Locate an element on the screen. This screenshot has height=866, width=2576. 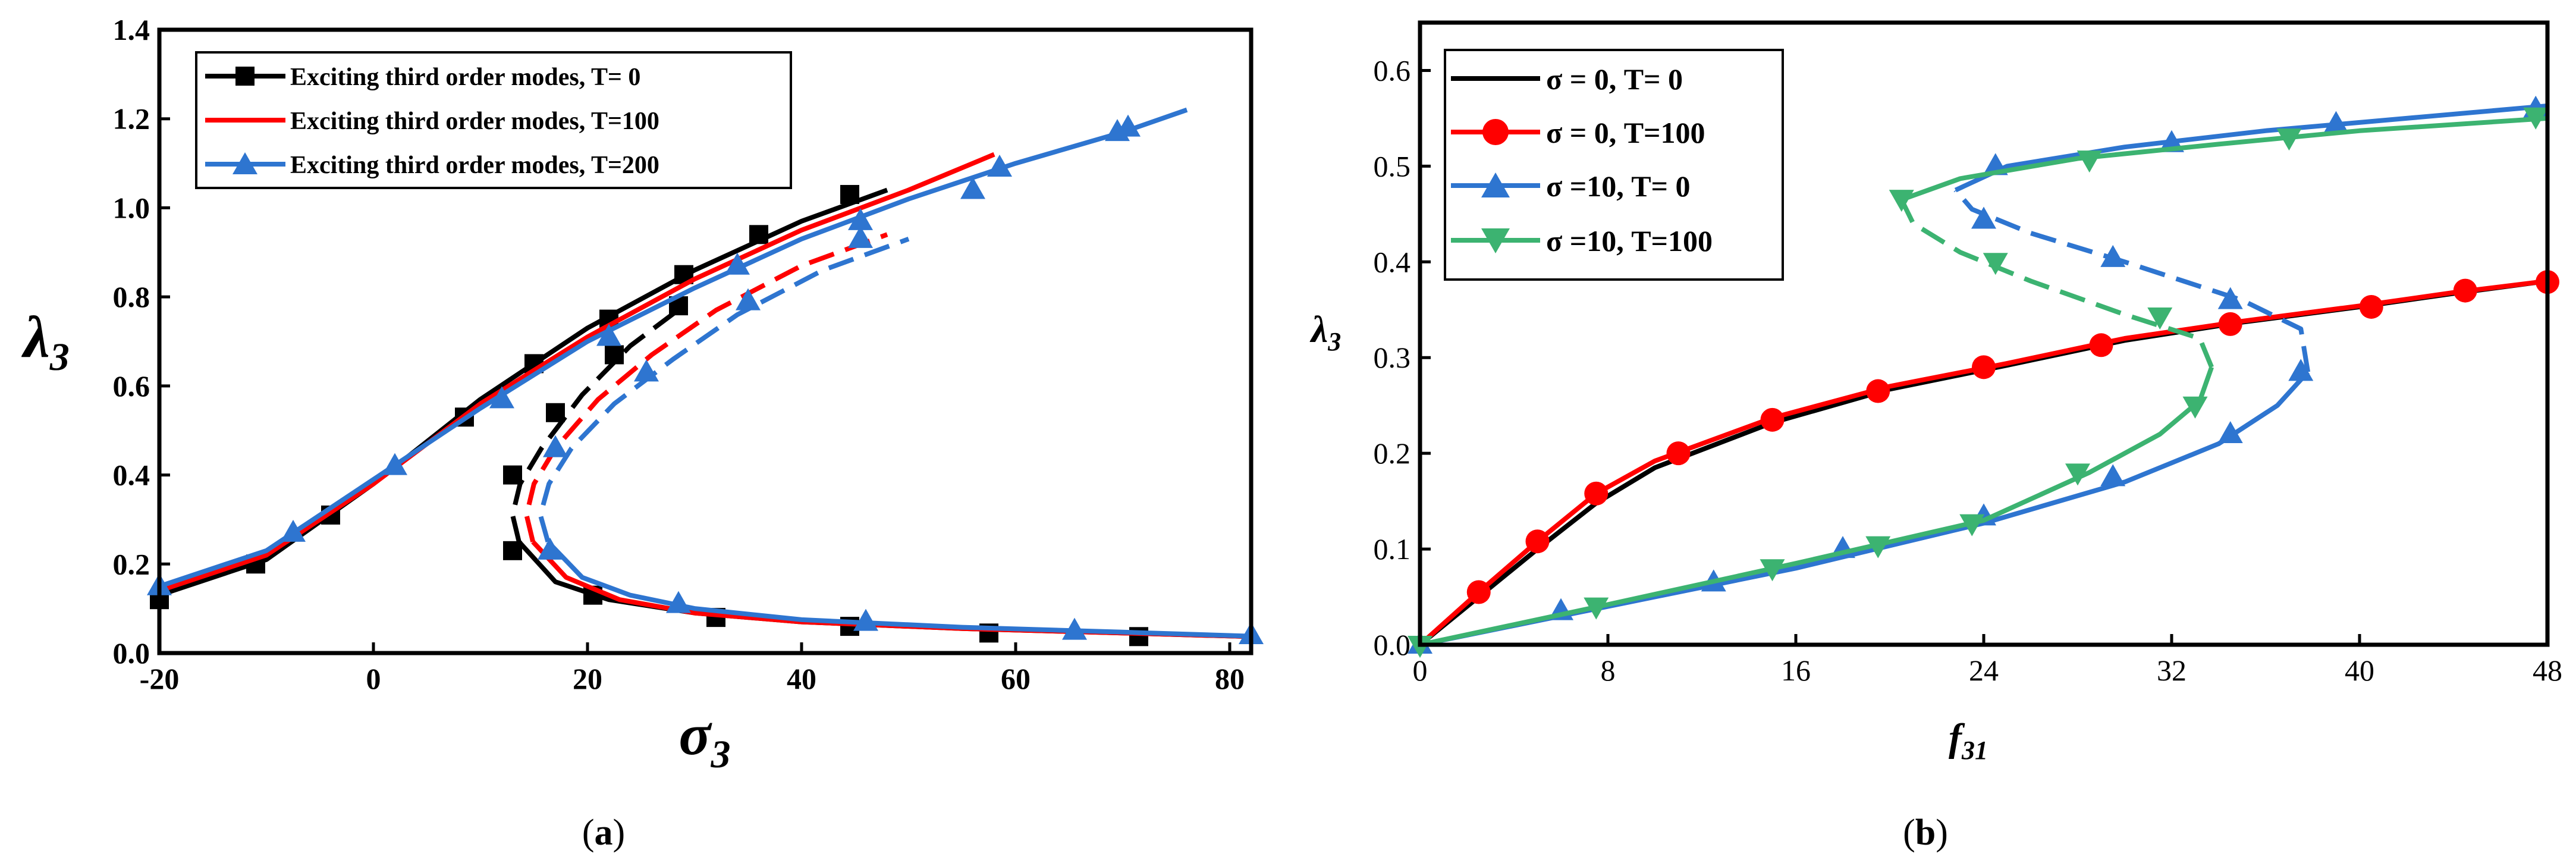
panel-a-y-tick-label: 1.2 is located at coordinates (131, 119).